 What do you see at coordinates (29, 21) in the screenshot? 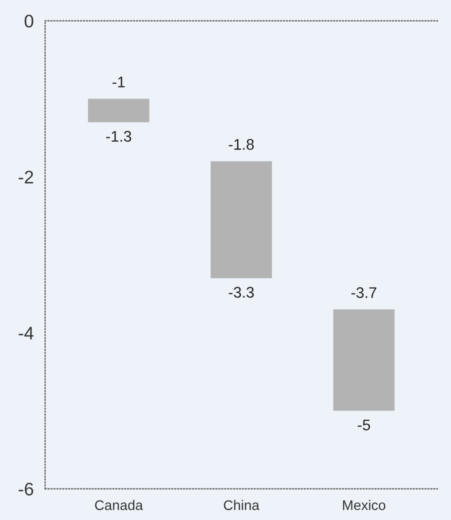
I see `y-tick-label: 0` at bounding box center [29, 21].